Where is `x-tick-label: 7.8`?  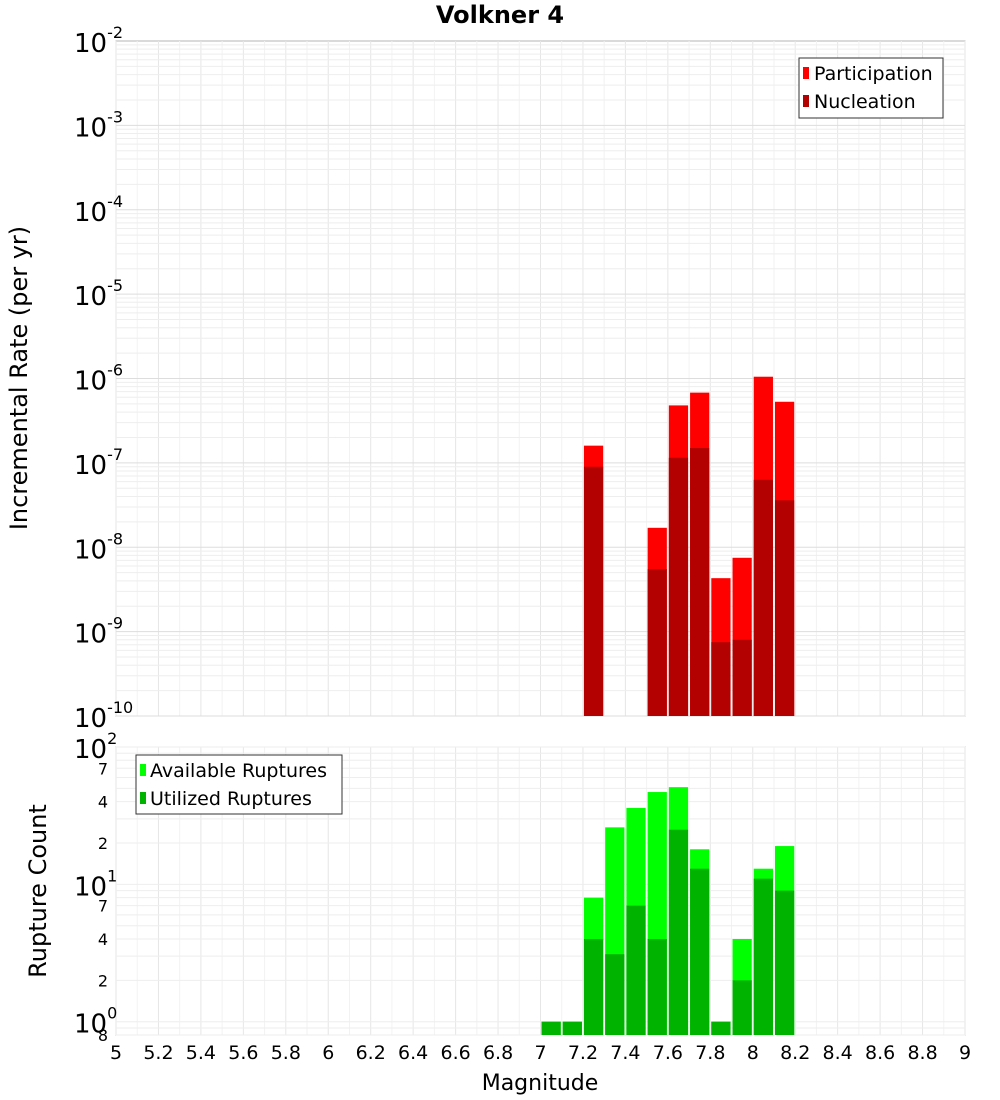 x-tick-label: 7.8 is located at coordinates (710, 1053).